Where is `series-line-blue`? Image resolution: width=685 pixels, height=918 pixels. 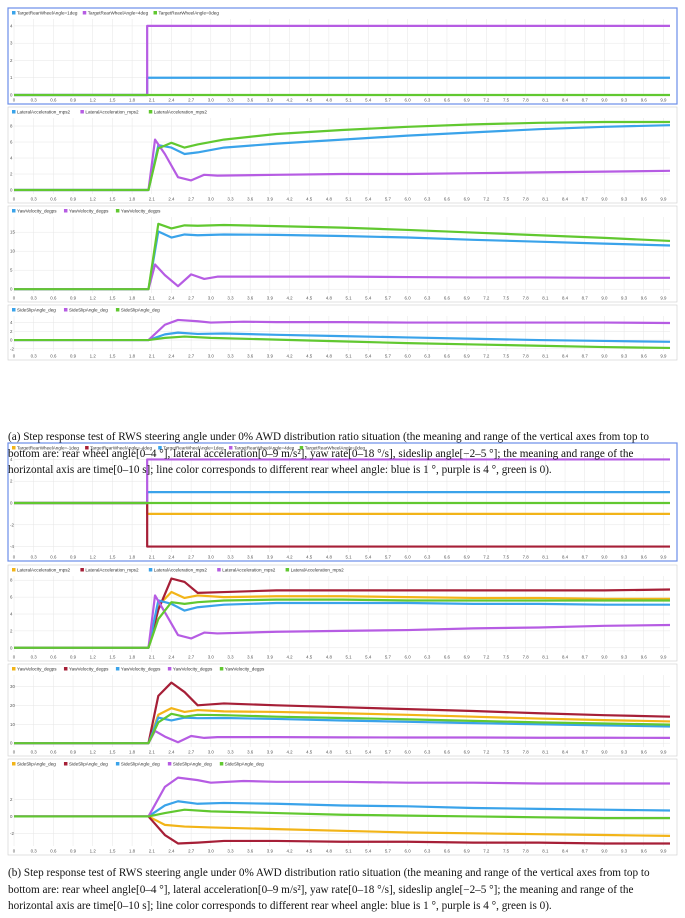
series-line-blue is located at coordinates (342, 809).